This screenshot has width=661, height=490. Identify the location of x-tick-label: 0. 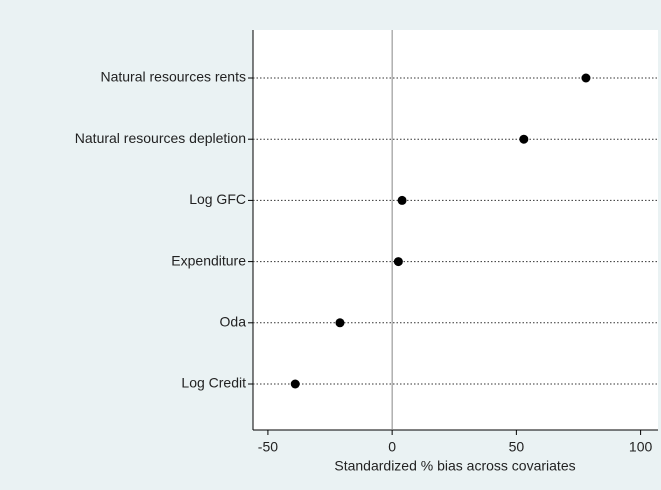
(392, 447).